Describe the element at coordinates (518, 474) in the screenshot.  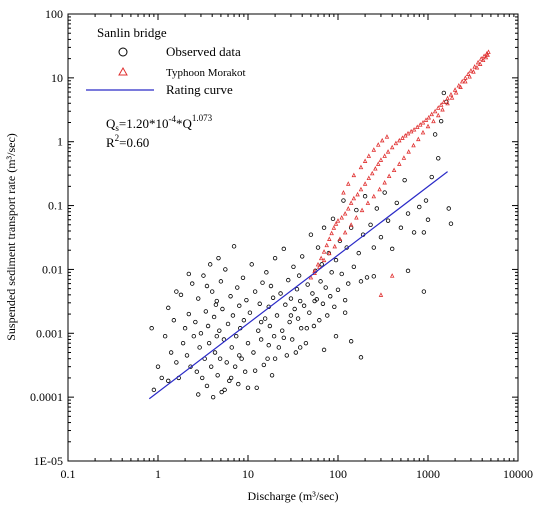
I see `x-tick-label: 10000` at that location.